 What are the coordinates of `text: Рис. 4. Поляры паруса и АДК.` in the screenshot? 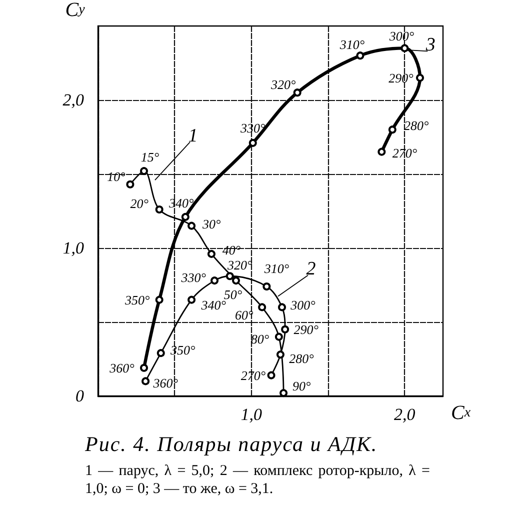 It's located at (231, 444).